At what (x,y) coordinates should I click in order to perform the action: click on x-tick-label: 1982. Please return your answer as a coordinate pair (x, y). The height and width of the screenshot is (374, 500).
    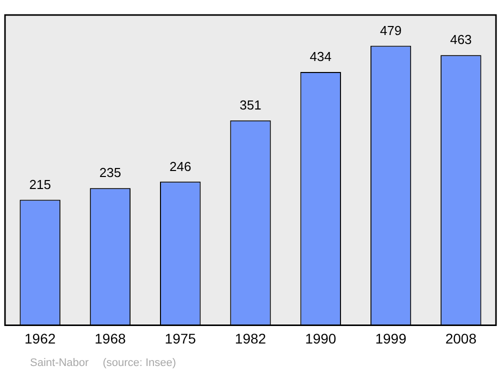
    Looking at the image, I should click on (250, 338).